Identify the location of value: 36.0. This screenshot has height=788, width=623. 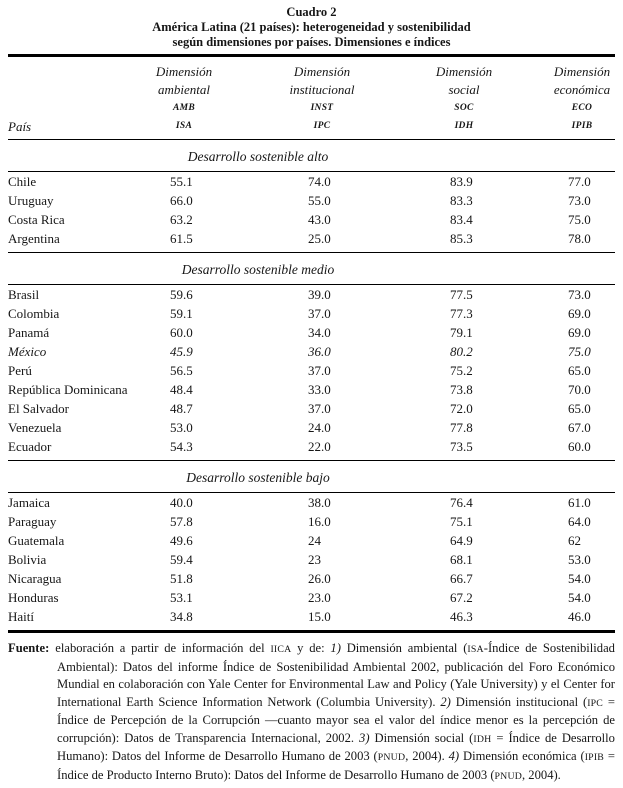
(319, 351).